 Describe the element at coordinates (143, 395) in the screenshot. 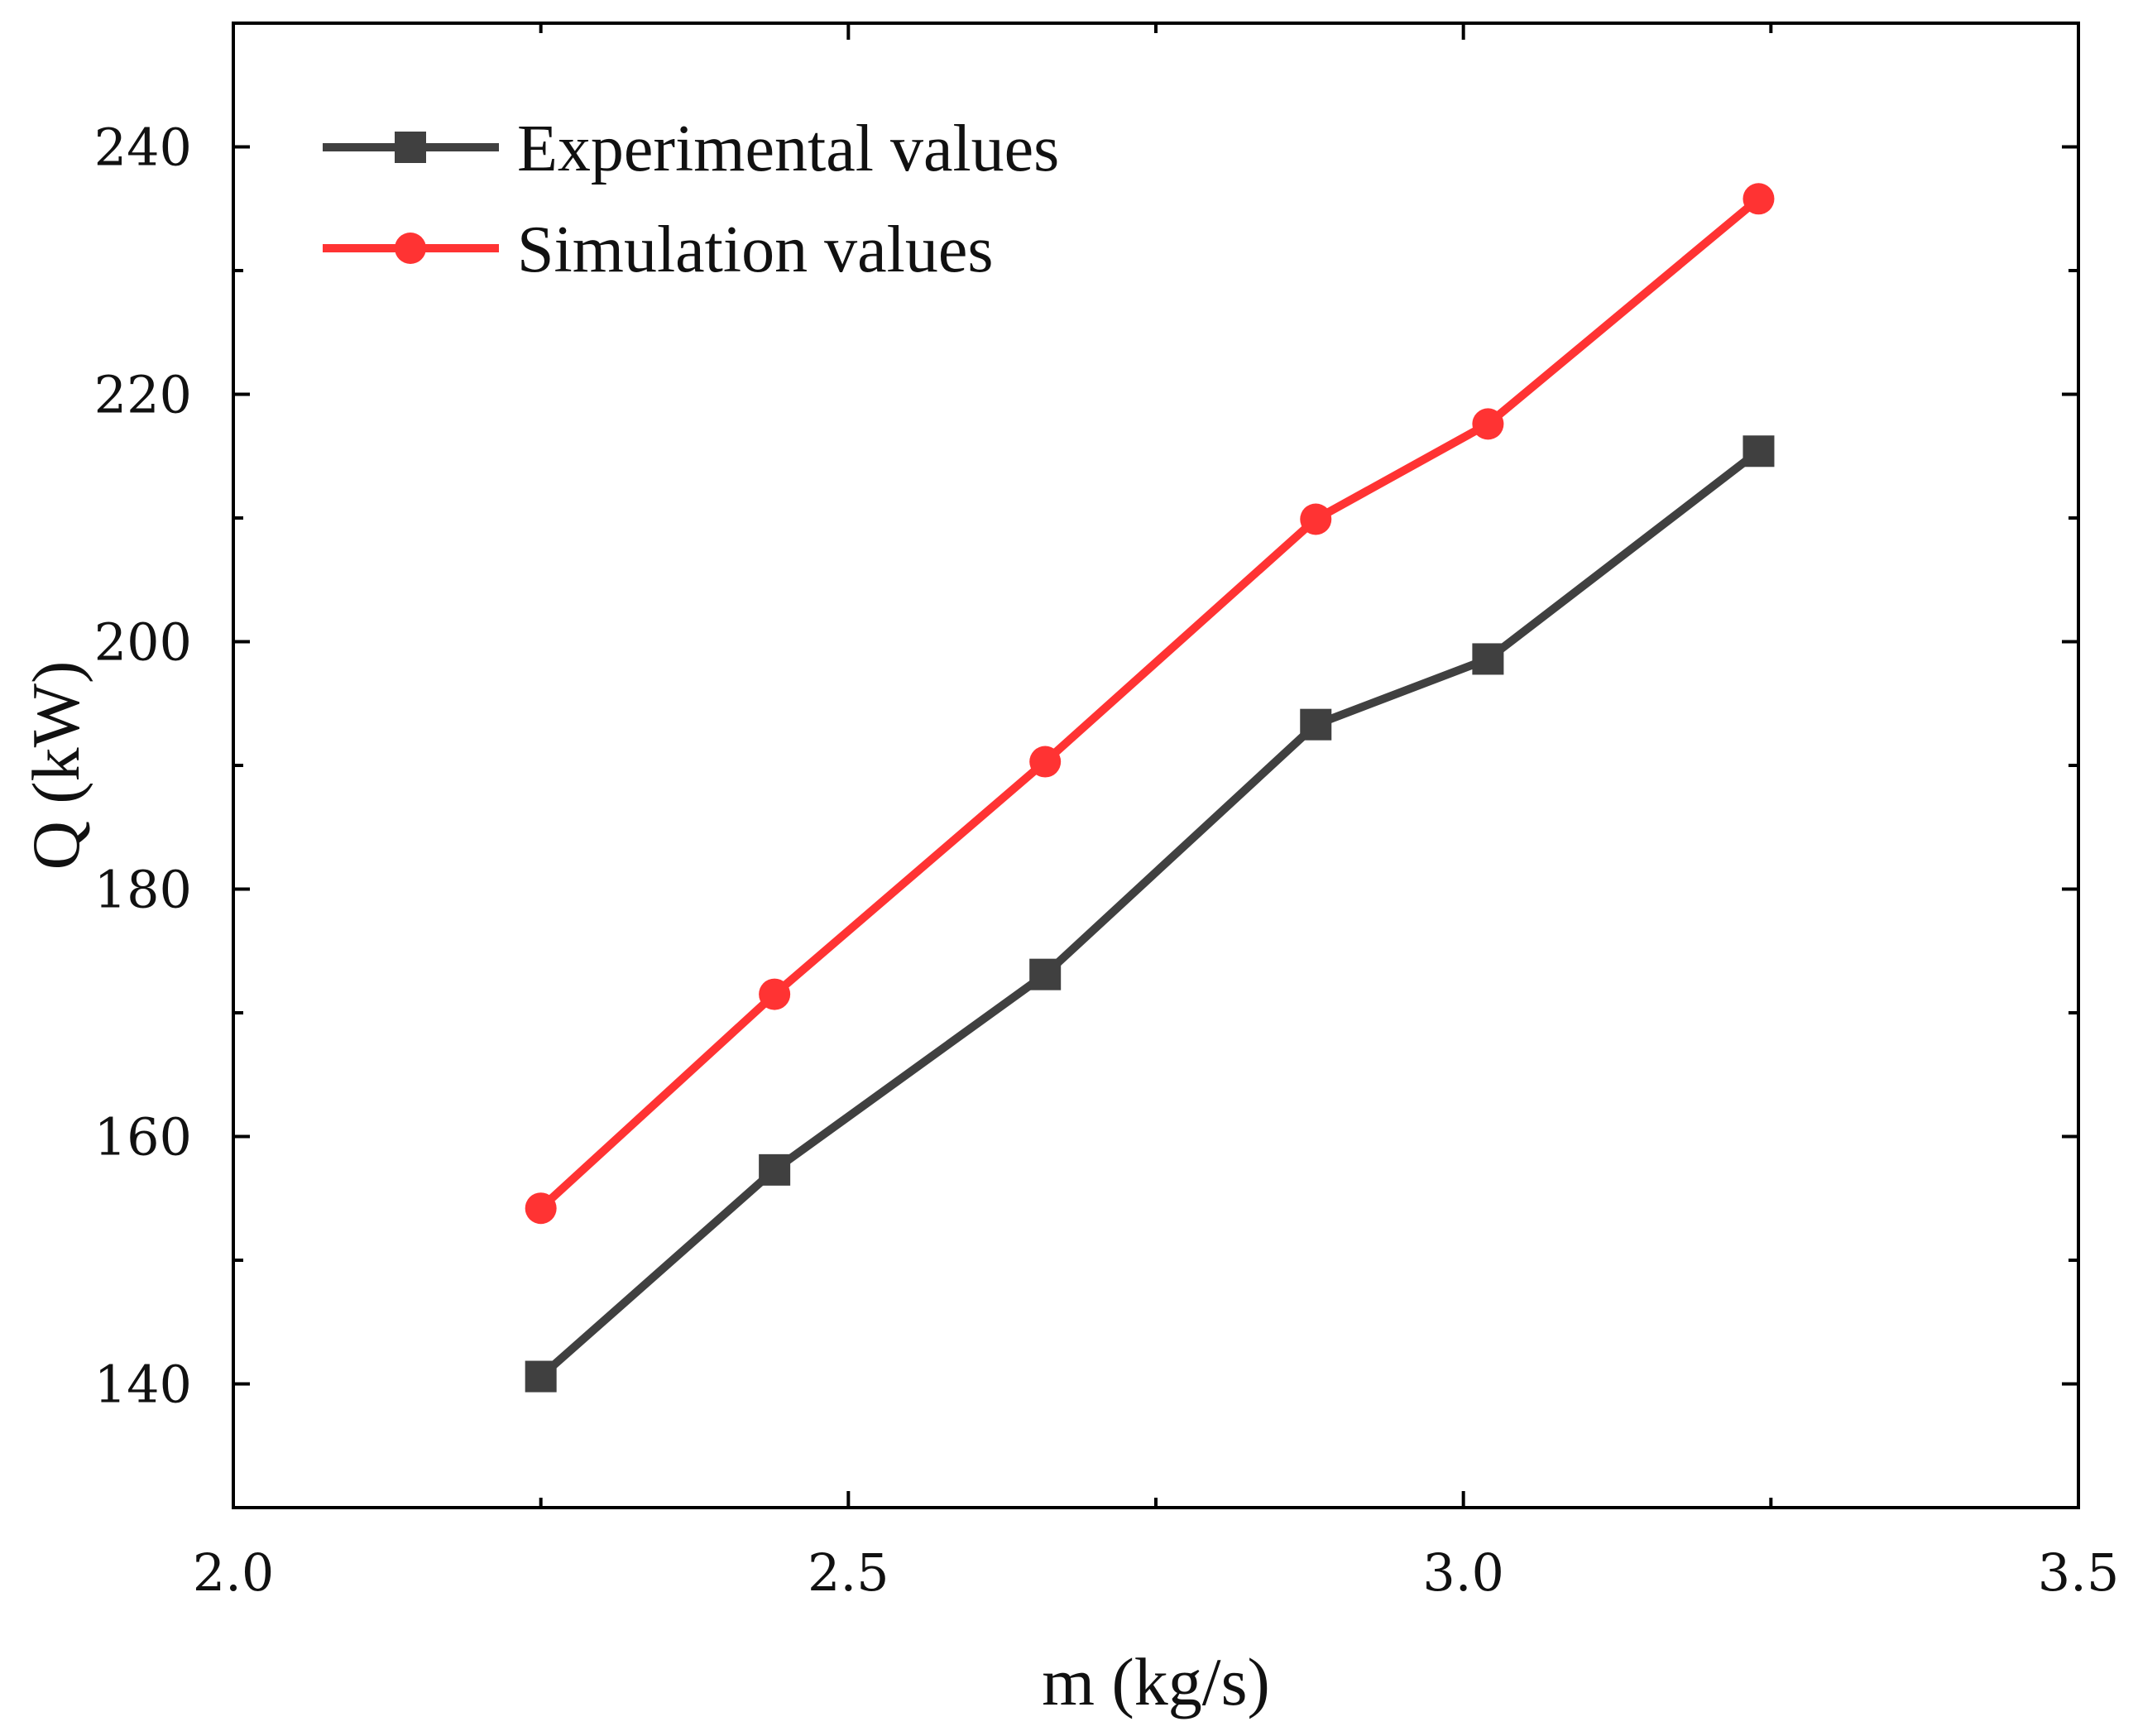

I see `y-tick-label: 220` at that location.